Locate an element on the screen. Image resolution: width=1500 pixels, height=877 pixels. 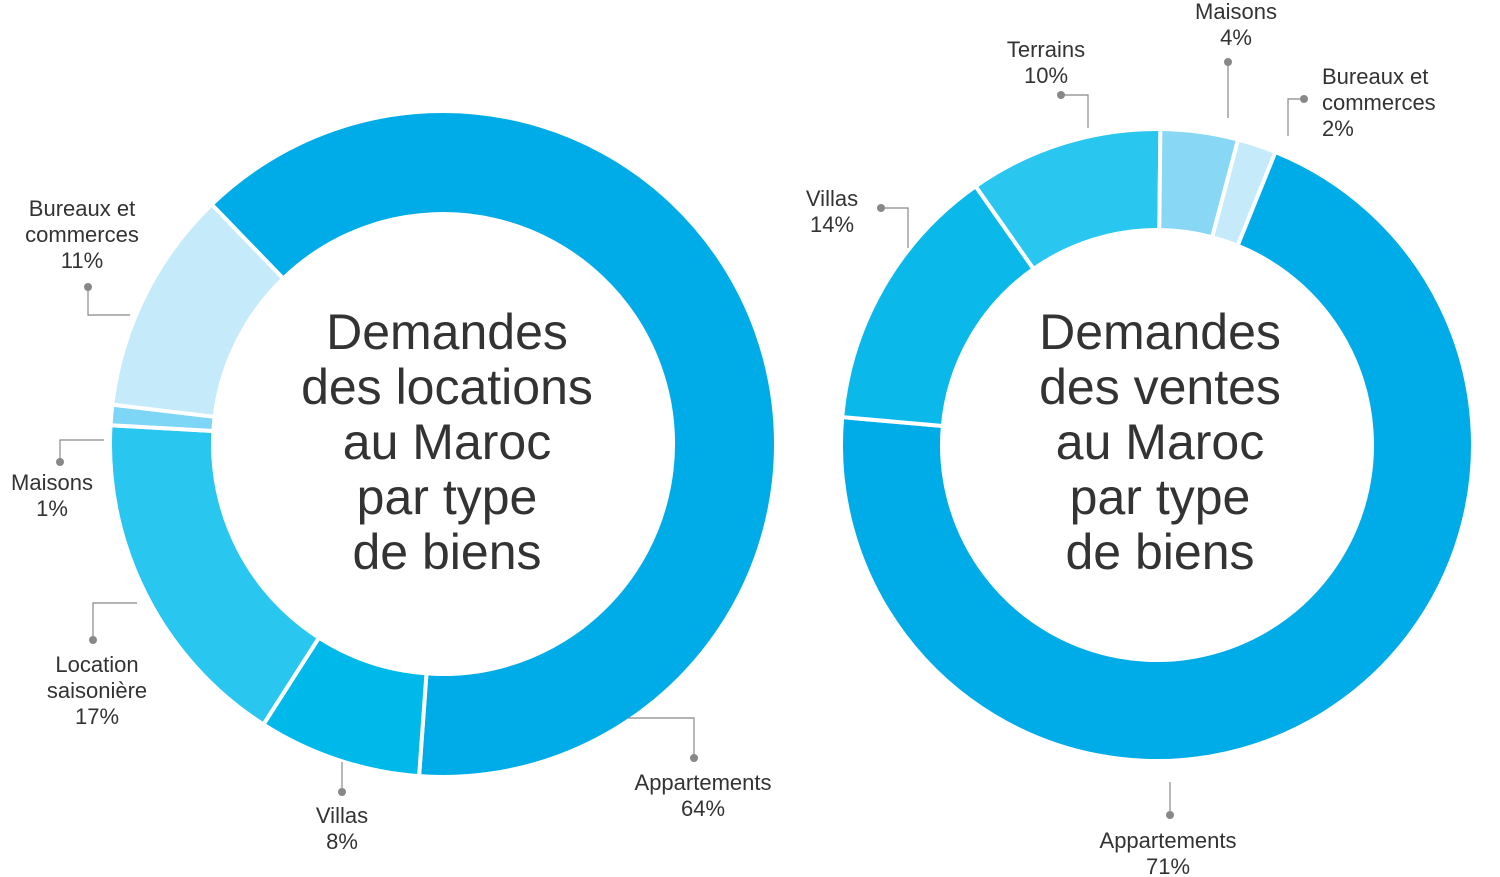
chart-title: des locations is located at coordinates (447, 387).